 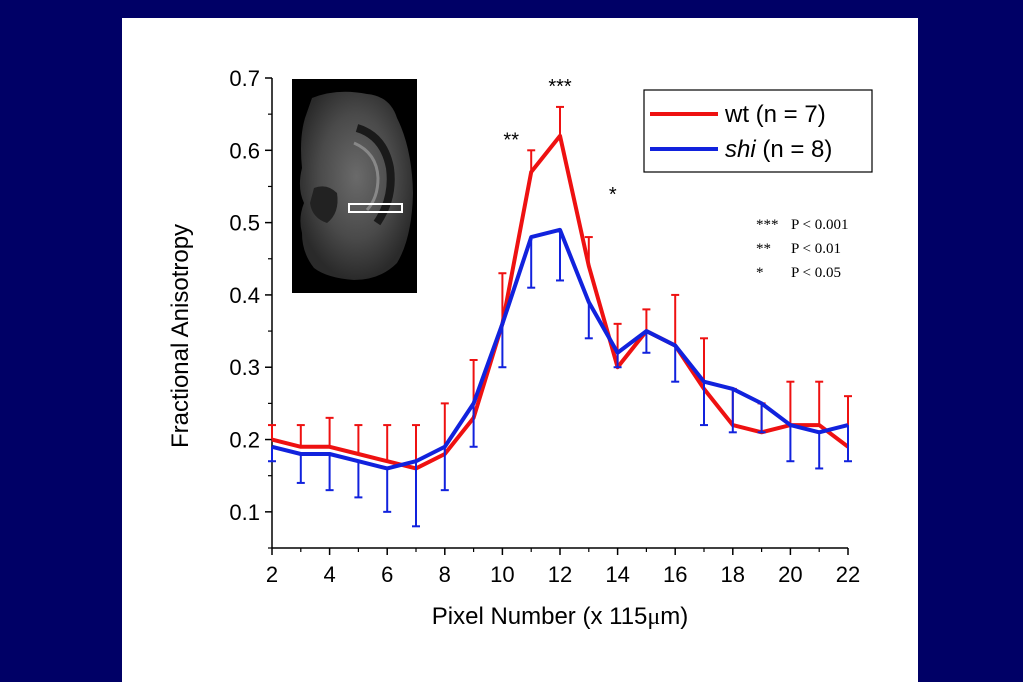 I want to click on significance-star: *, so click(x=613, y=195).